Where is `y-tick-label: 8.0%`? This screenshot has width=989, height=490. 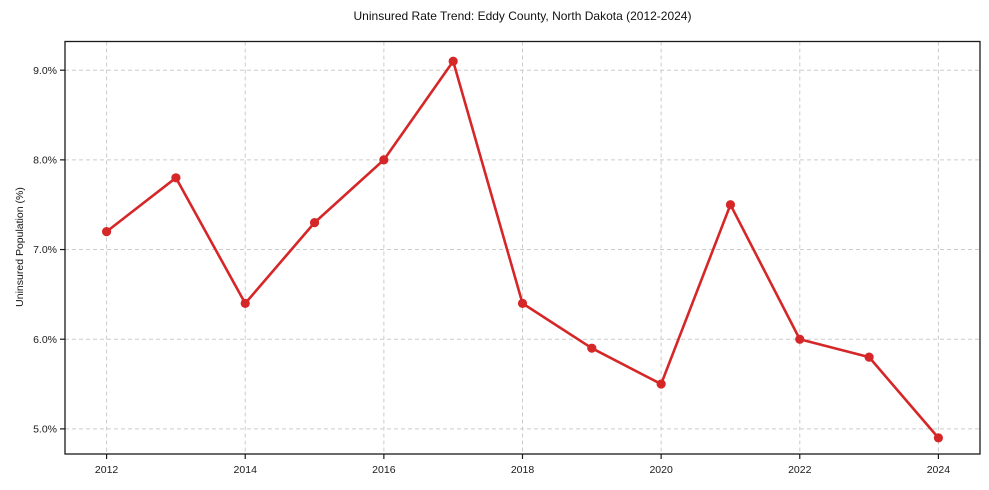
y-tick-label: 8.0% is located at coordinates (45, 161).